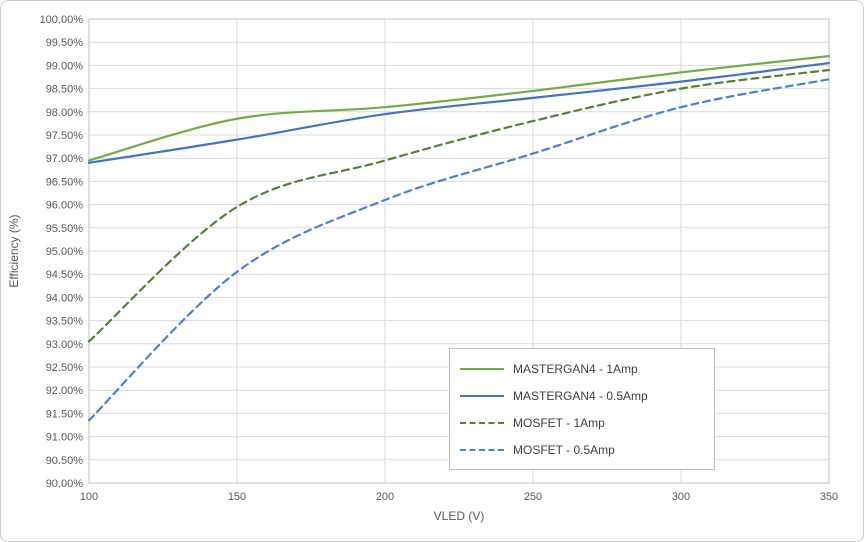  What do you see at coordinates (237, 497) in the screenshot?
I see `svg-text: 150` at bounding box center [237, 497].